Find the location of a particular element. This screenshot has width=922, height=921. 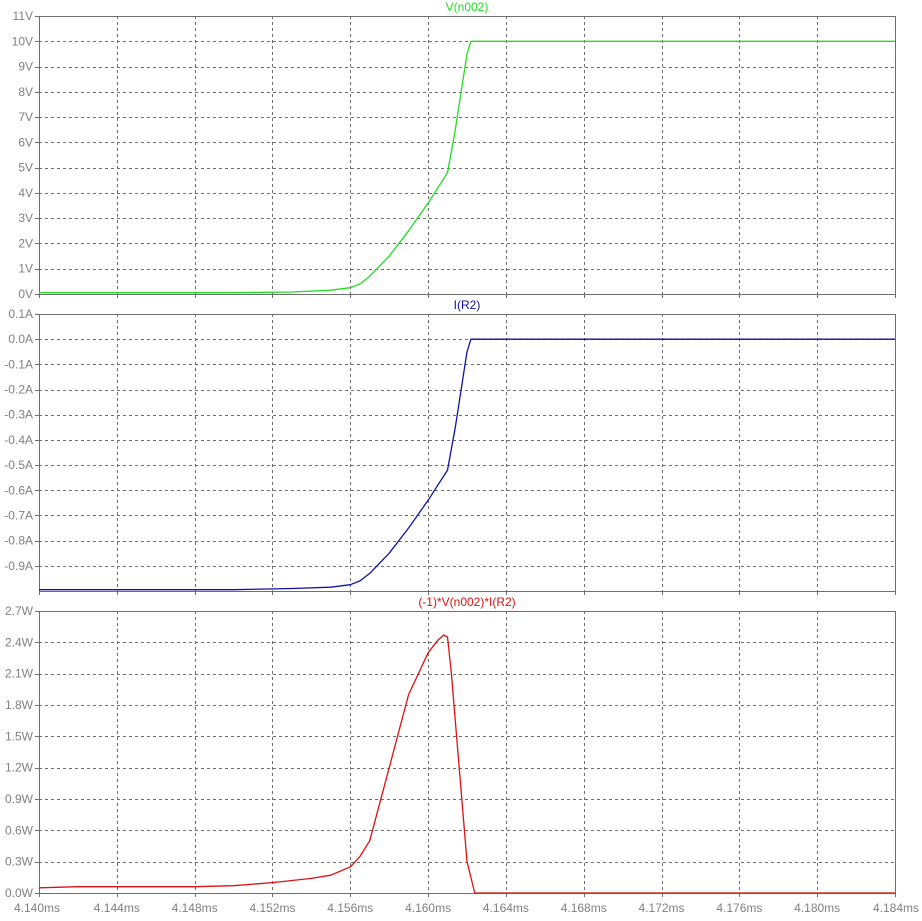

y-tick-label: 1.2W is located at coordinates (19, 768).